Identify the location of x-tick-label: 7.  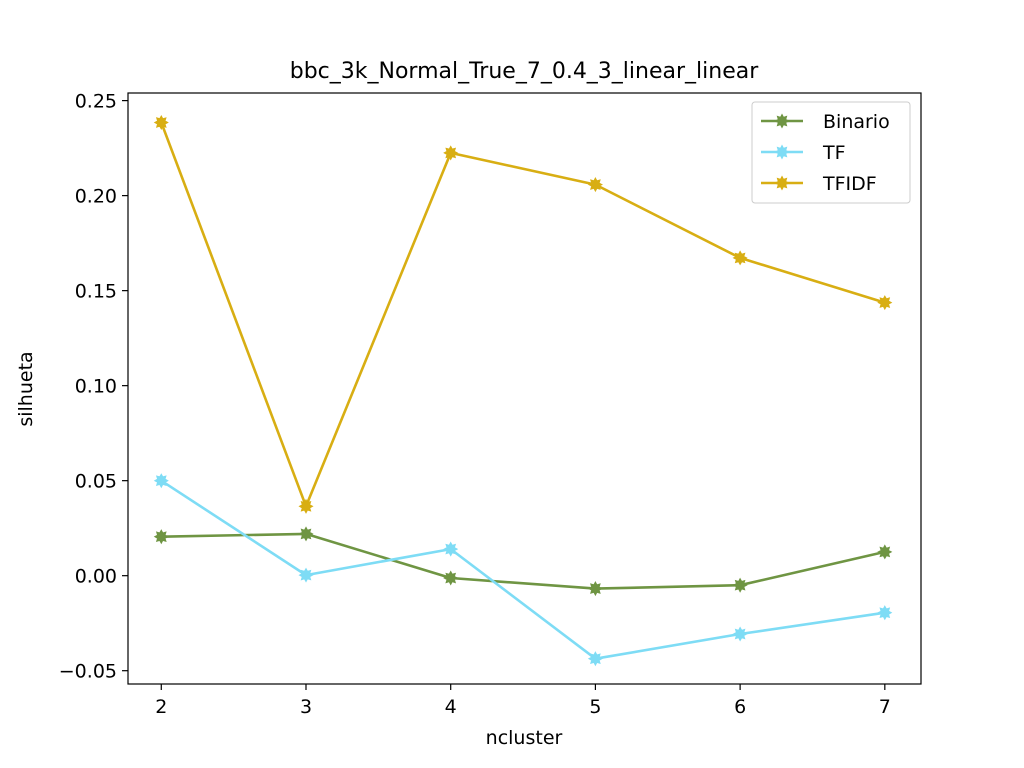
(885, 707).